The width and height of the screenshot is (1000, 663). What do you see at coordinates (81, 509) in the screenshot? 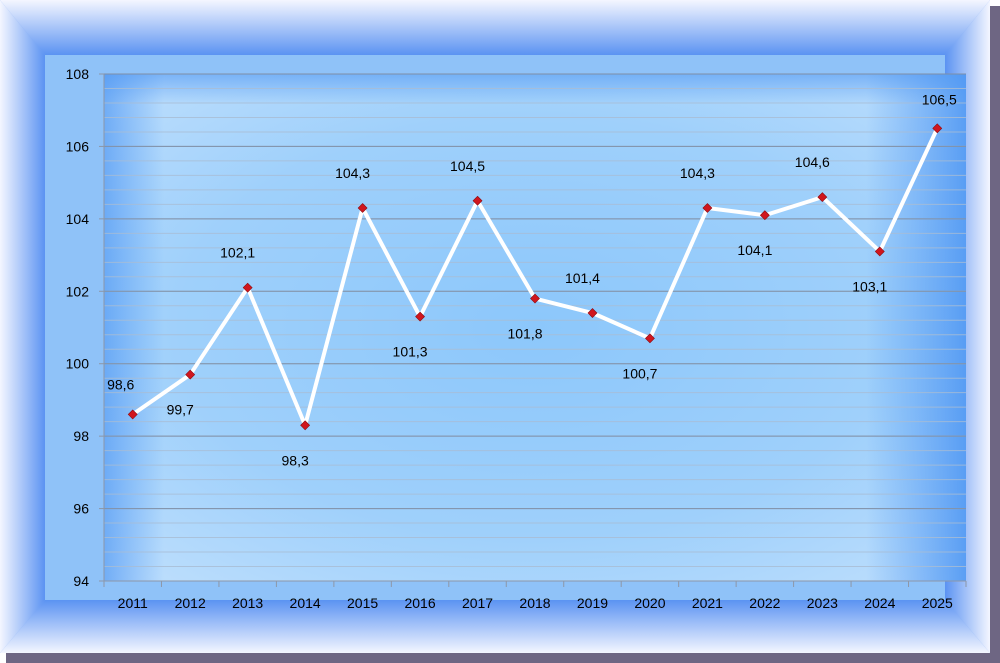
I see `y-tick-label: 96` at bounding box center [81, 509].